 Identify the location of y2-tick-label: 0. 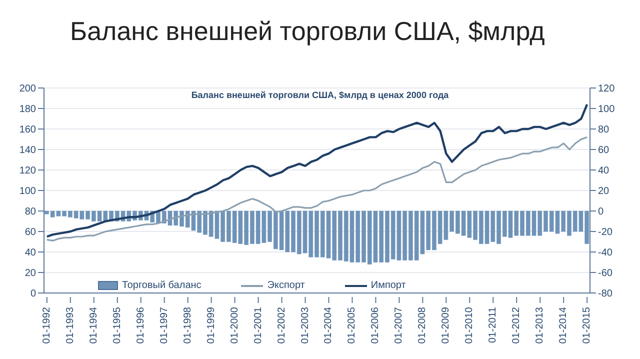
(601, 212).